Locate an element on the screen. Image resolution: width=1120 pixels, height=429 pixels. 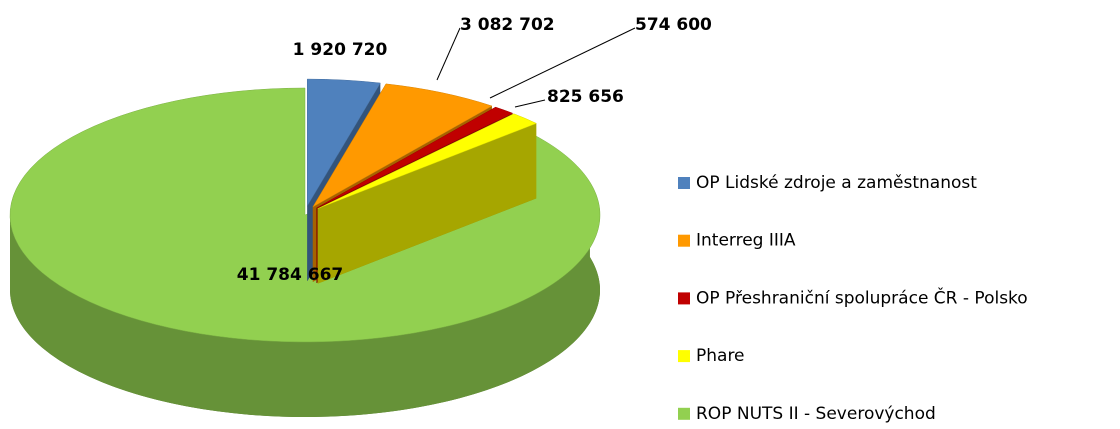
legend-label: Interreg IIIA is located at coordinates (746, 241).